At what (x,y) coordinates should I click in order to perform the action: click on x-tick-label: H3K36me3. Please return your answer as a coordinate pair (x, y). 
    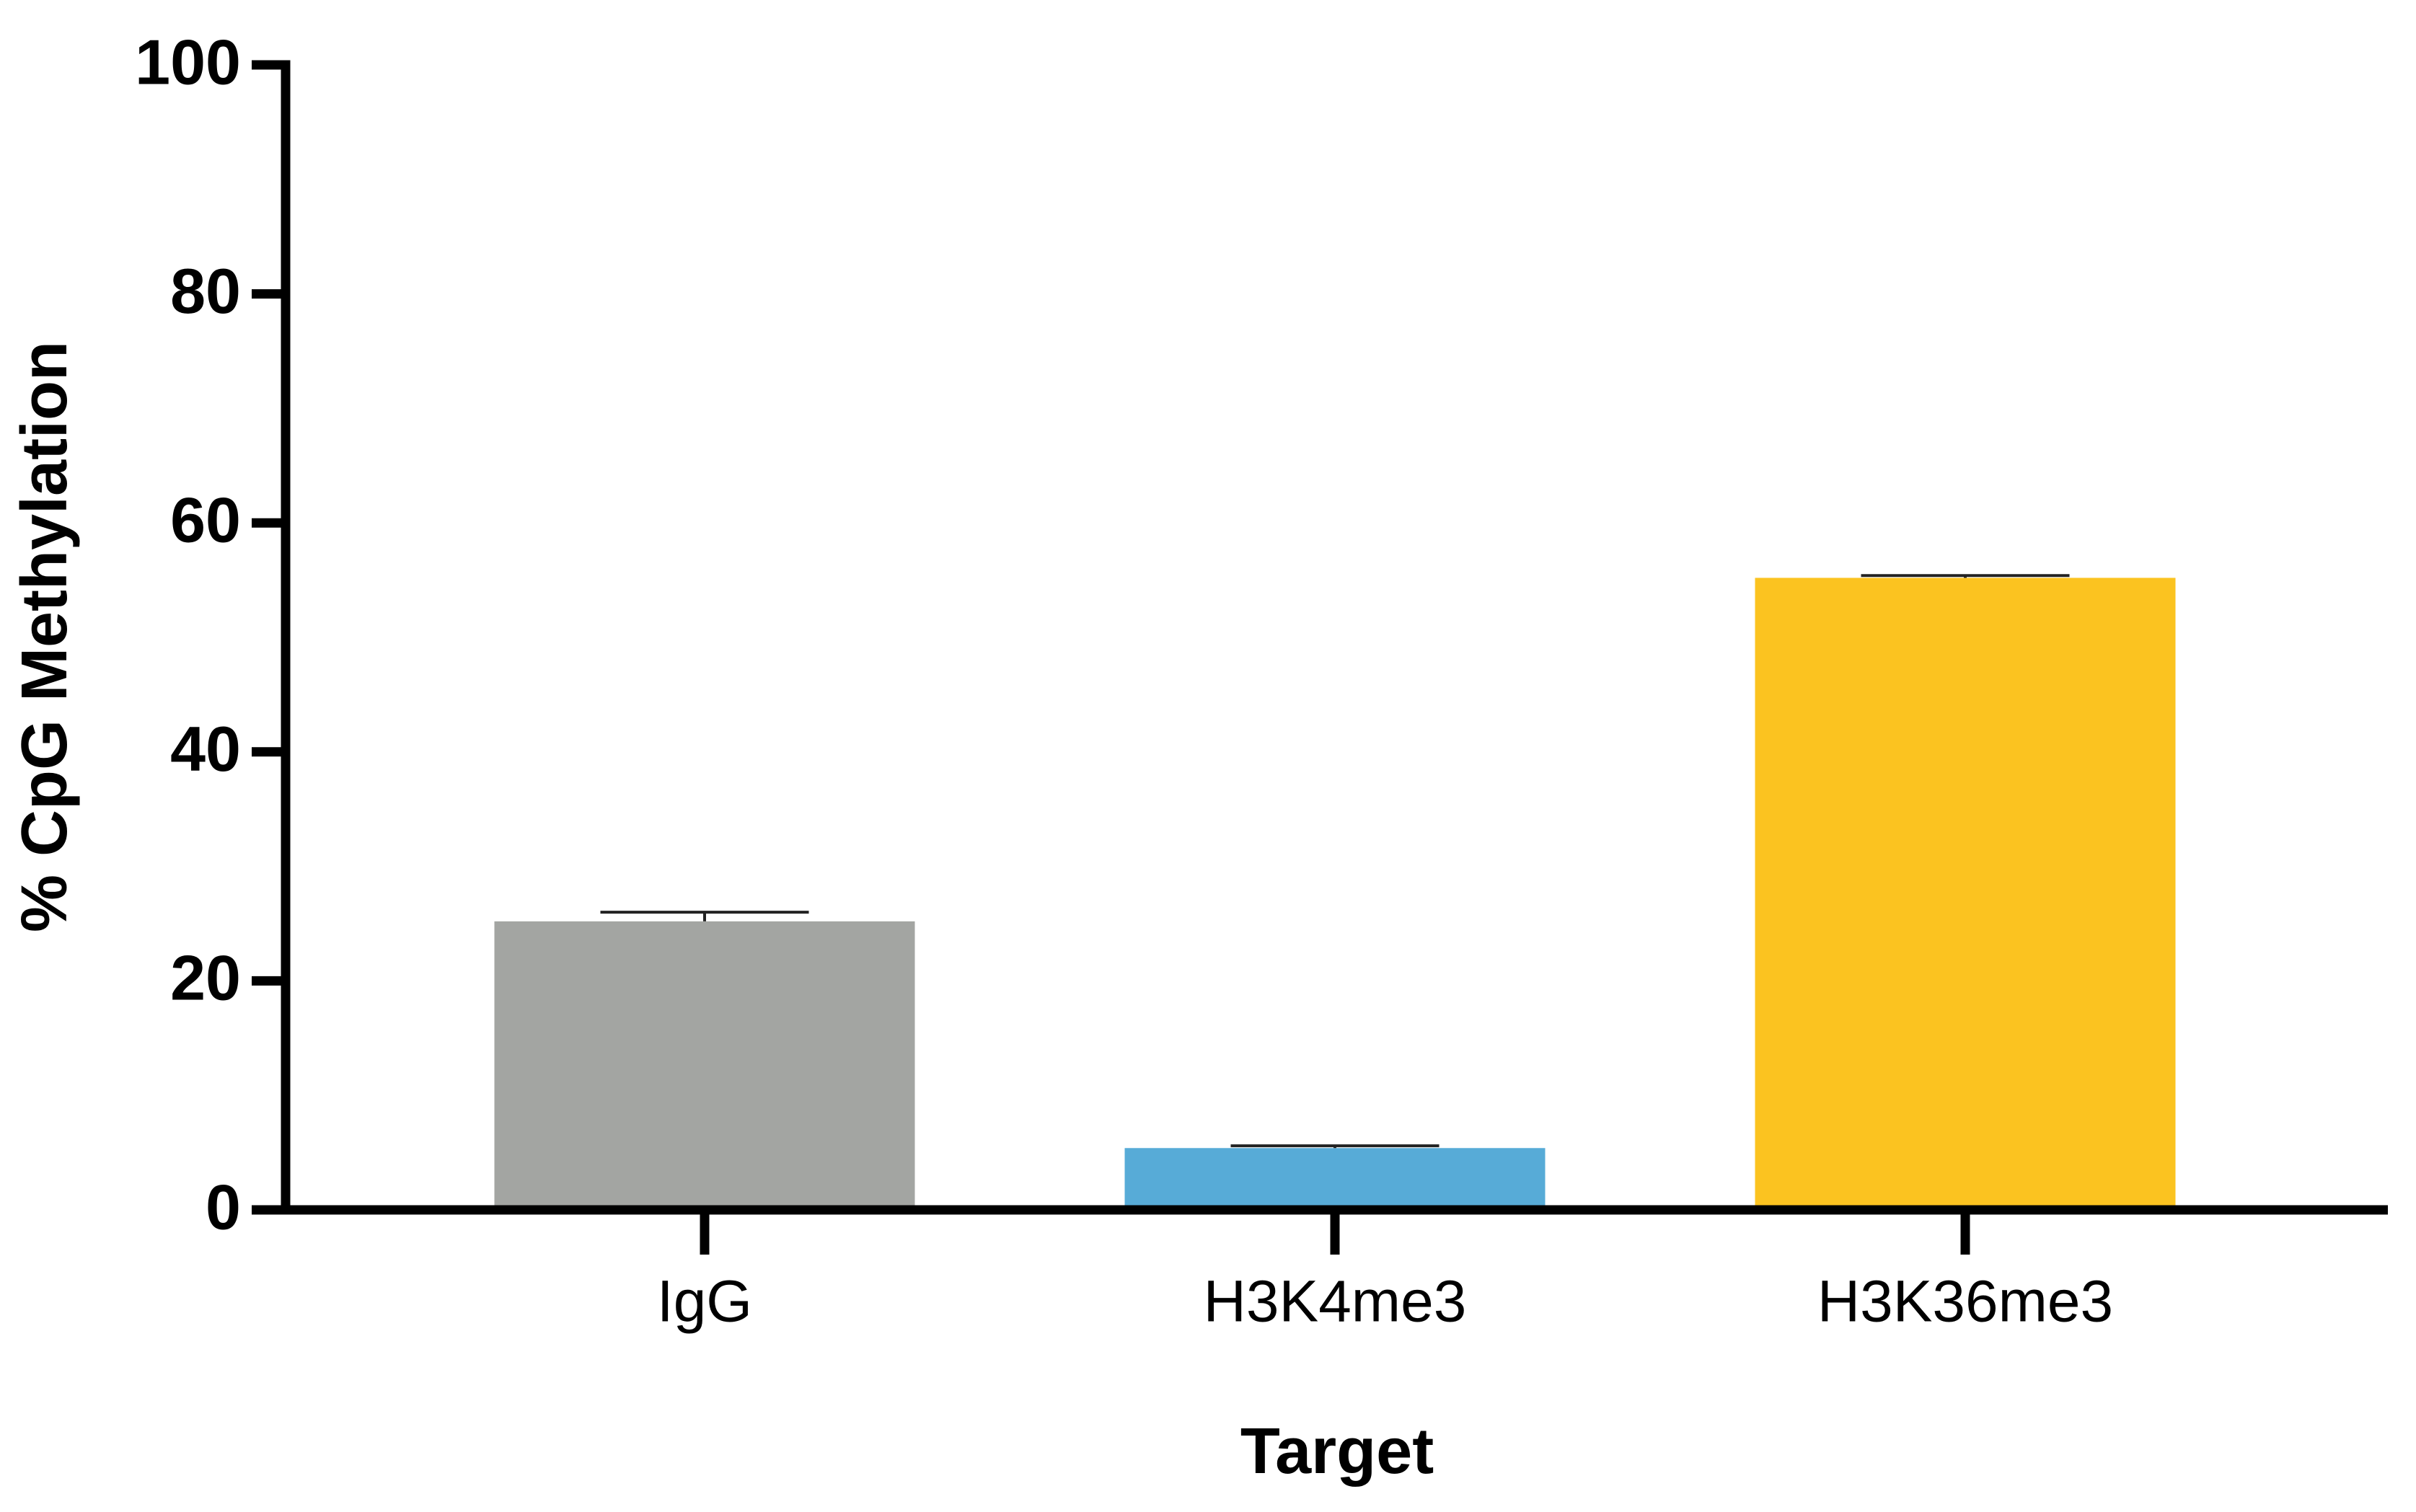
    Looking at the image, I should click on (1965, 1302).